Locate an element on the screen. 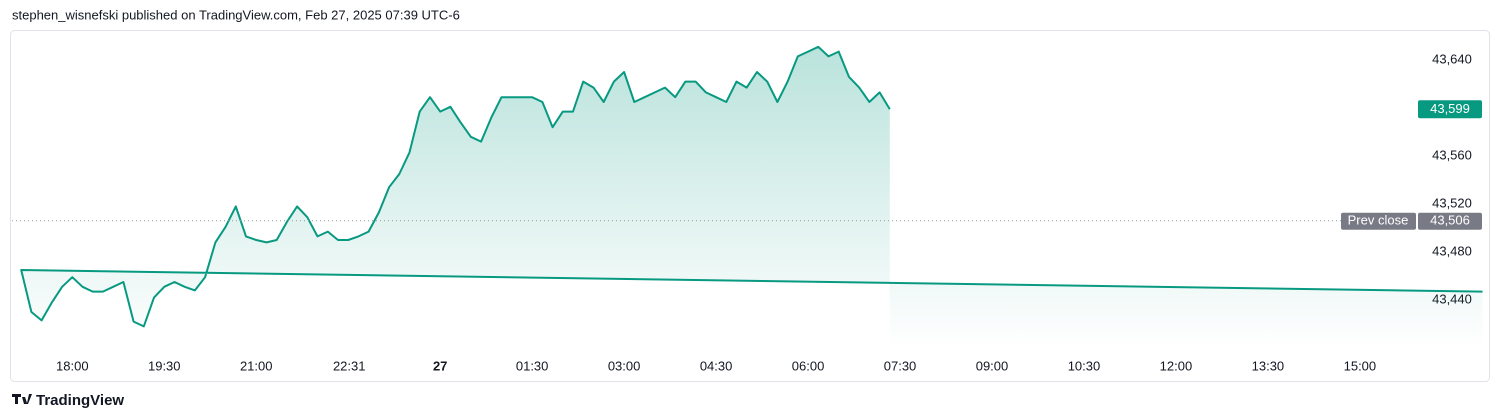  x-tick-label: 09:00 is located at coordinates (992, 365).